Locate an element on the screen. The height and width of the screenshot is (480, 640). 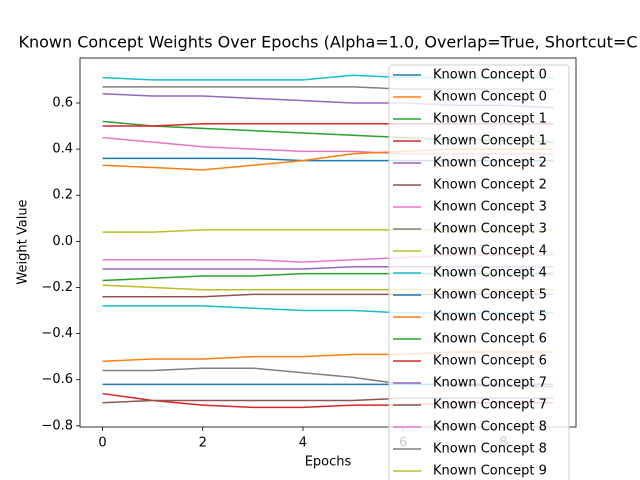
y-tick-label: −0.2 is located at coordinates (57, 287).